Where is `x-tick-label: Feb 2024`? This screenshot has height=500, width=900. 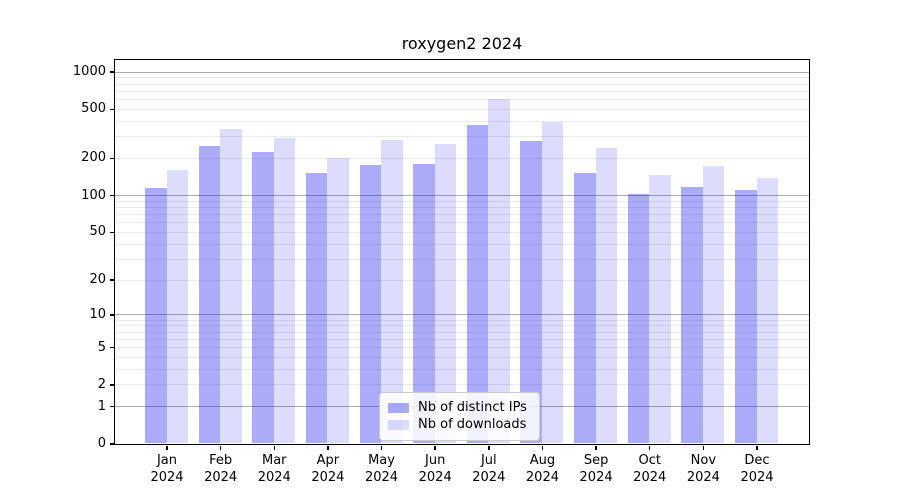
x-tick-label: Feb 2024 is located at coordinates (221, 469).